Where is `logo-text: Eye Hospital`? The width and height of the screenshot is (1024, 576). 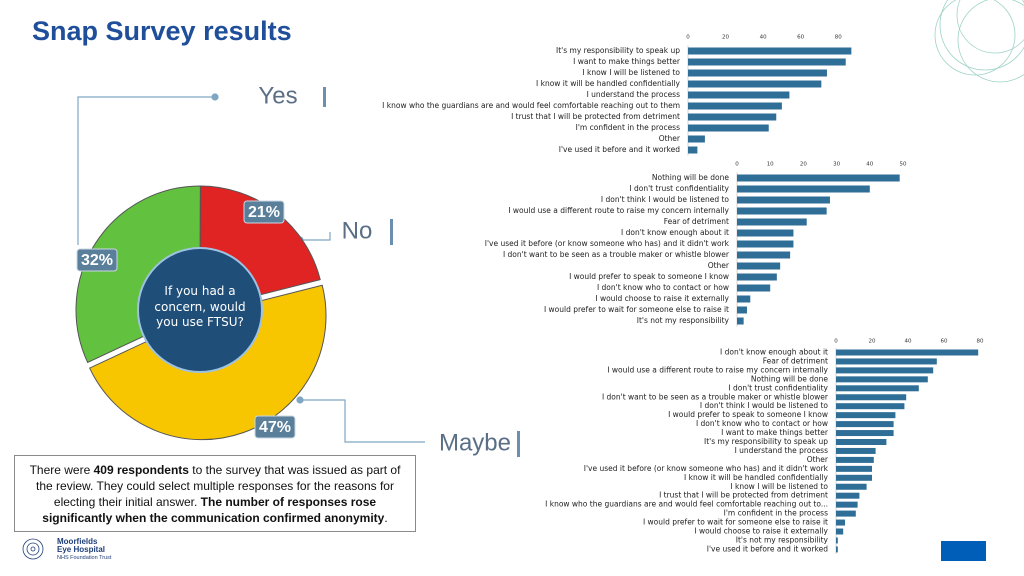 logo-text: Eye Hospital is located at coordinates (81, 549).